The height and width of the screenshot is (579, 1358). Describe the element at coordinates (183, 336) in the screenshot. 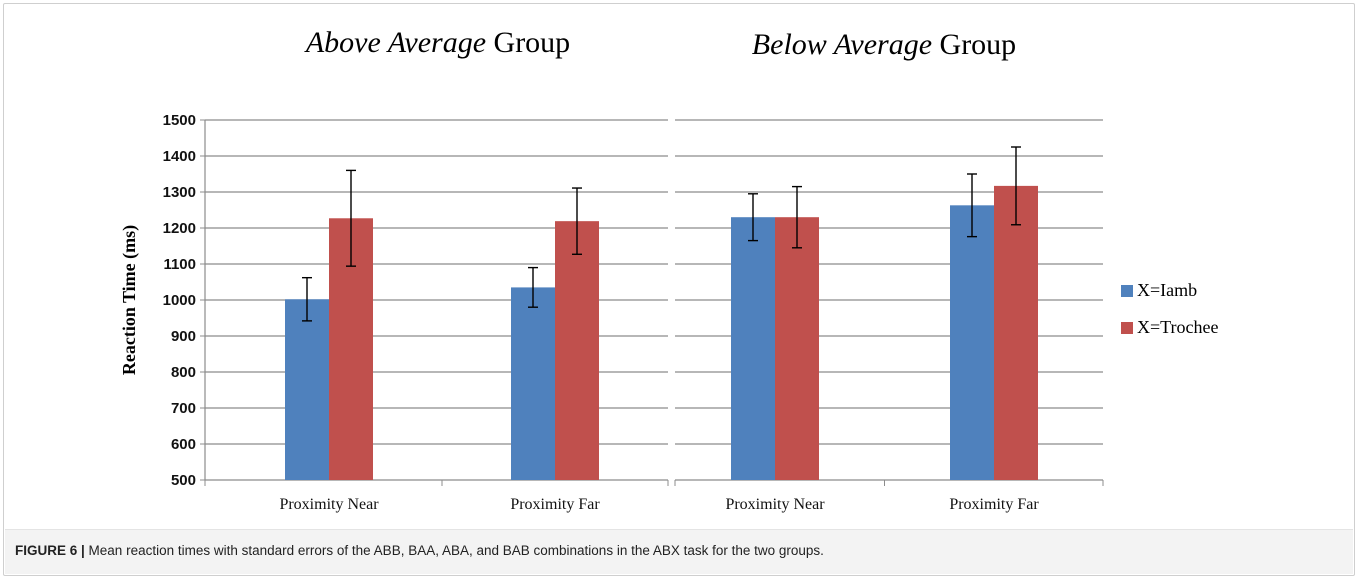

I see `y-tick-label: 900` at that location.